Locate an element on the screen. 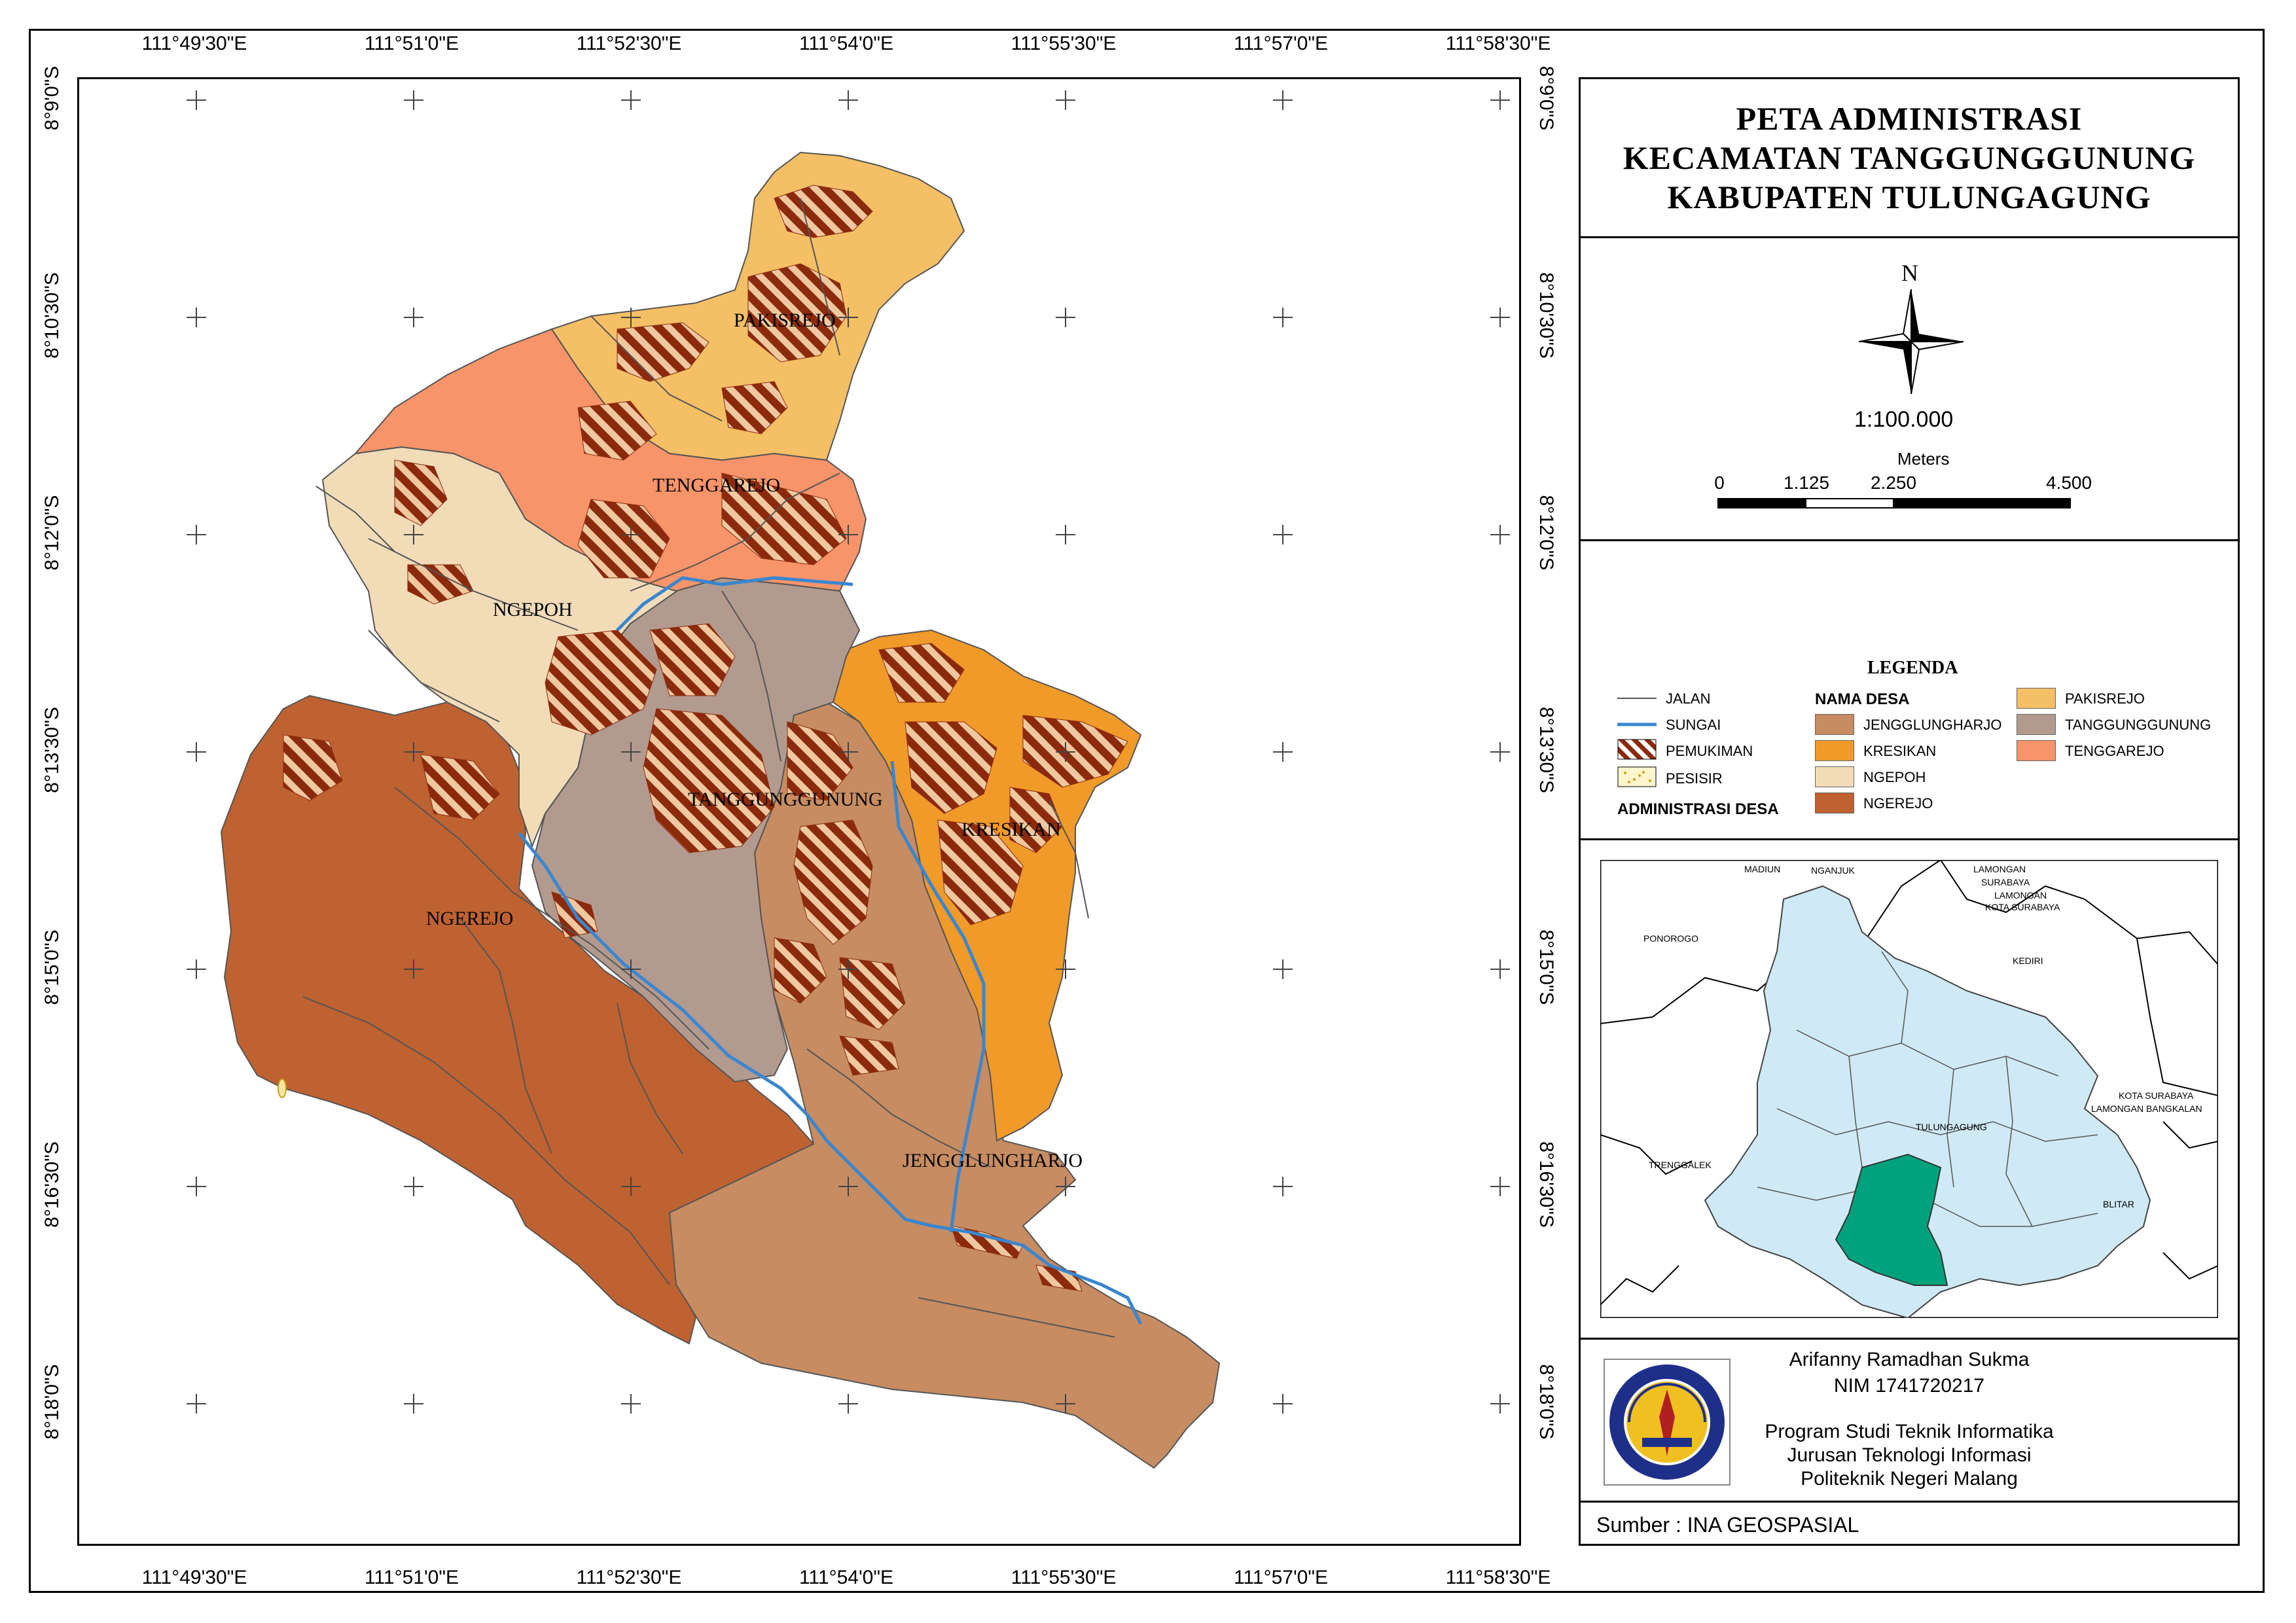 This screenshot has width=2296, height=1623. lon-label: 111°49'30"E is located at coordinates (194, 1577).